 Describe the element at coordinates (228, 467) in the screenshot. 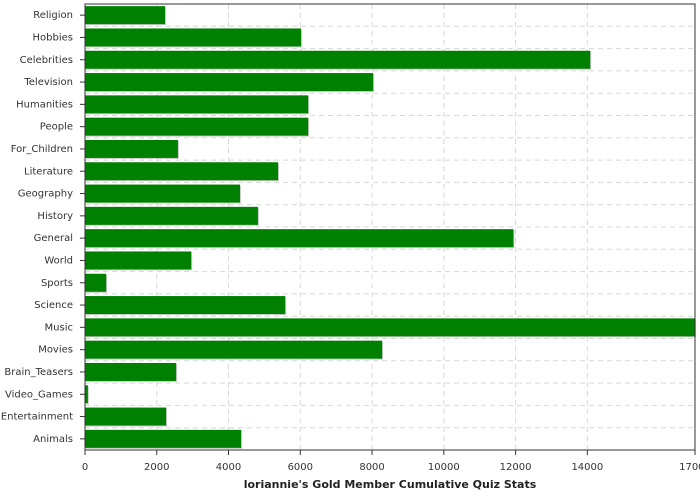

I see `x-tick-label: 4000` at that location.